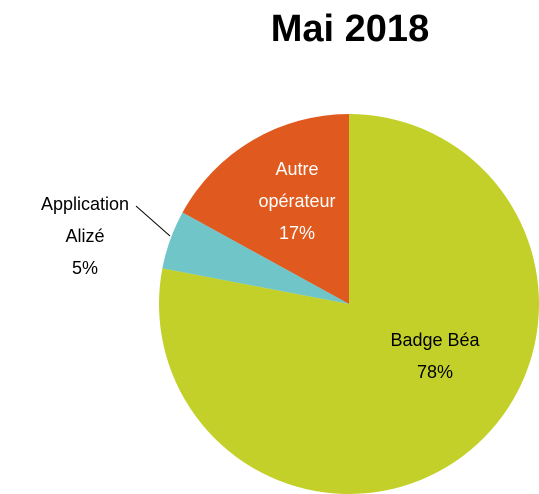 Image resolution: width=539 pixels, height=494 pixels. What do you see at coordinates (84, 268) in the screenshot?
I see `value-label: 5%` at bounding box center [84, 268].